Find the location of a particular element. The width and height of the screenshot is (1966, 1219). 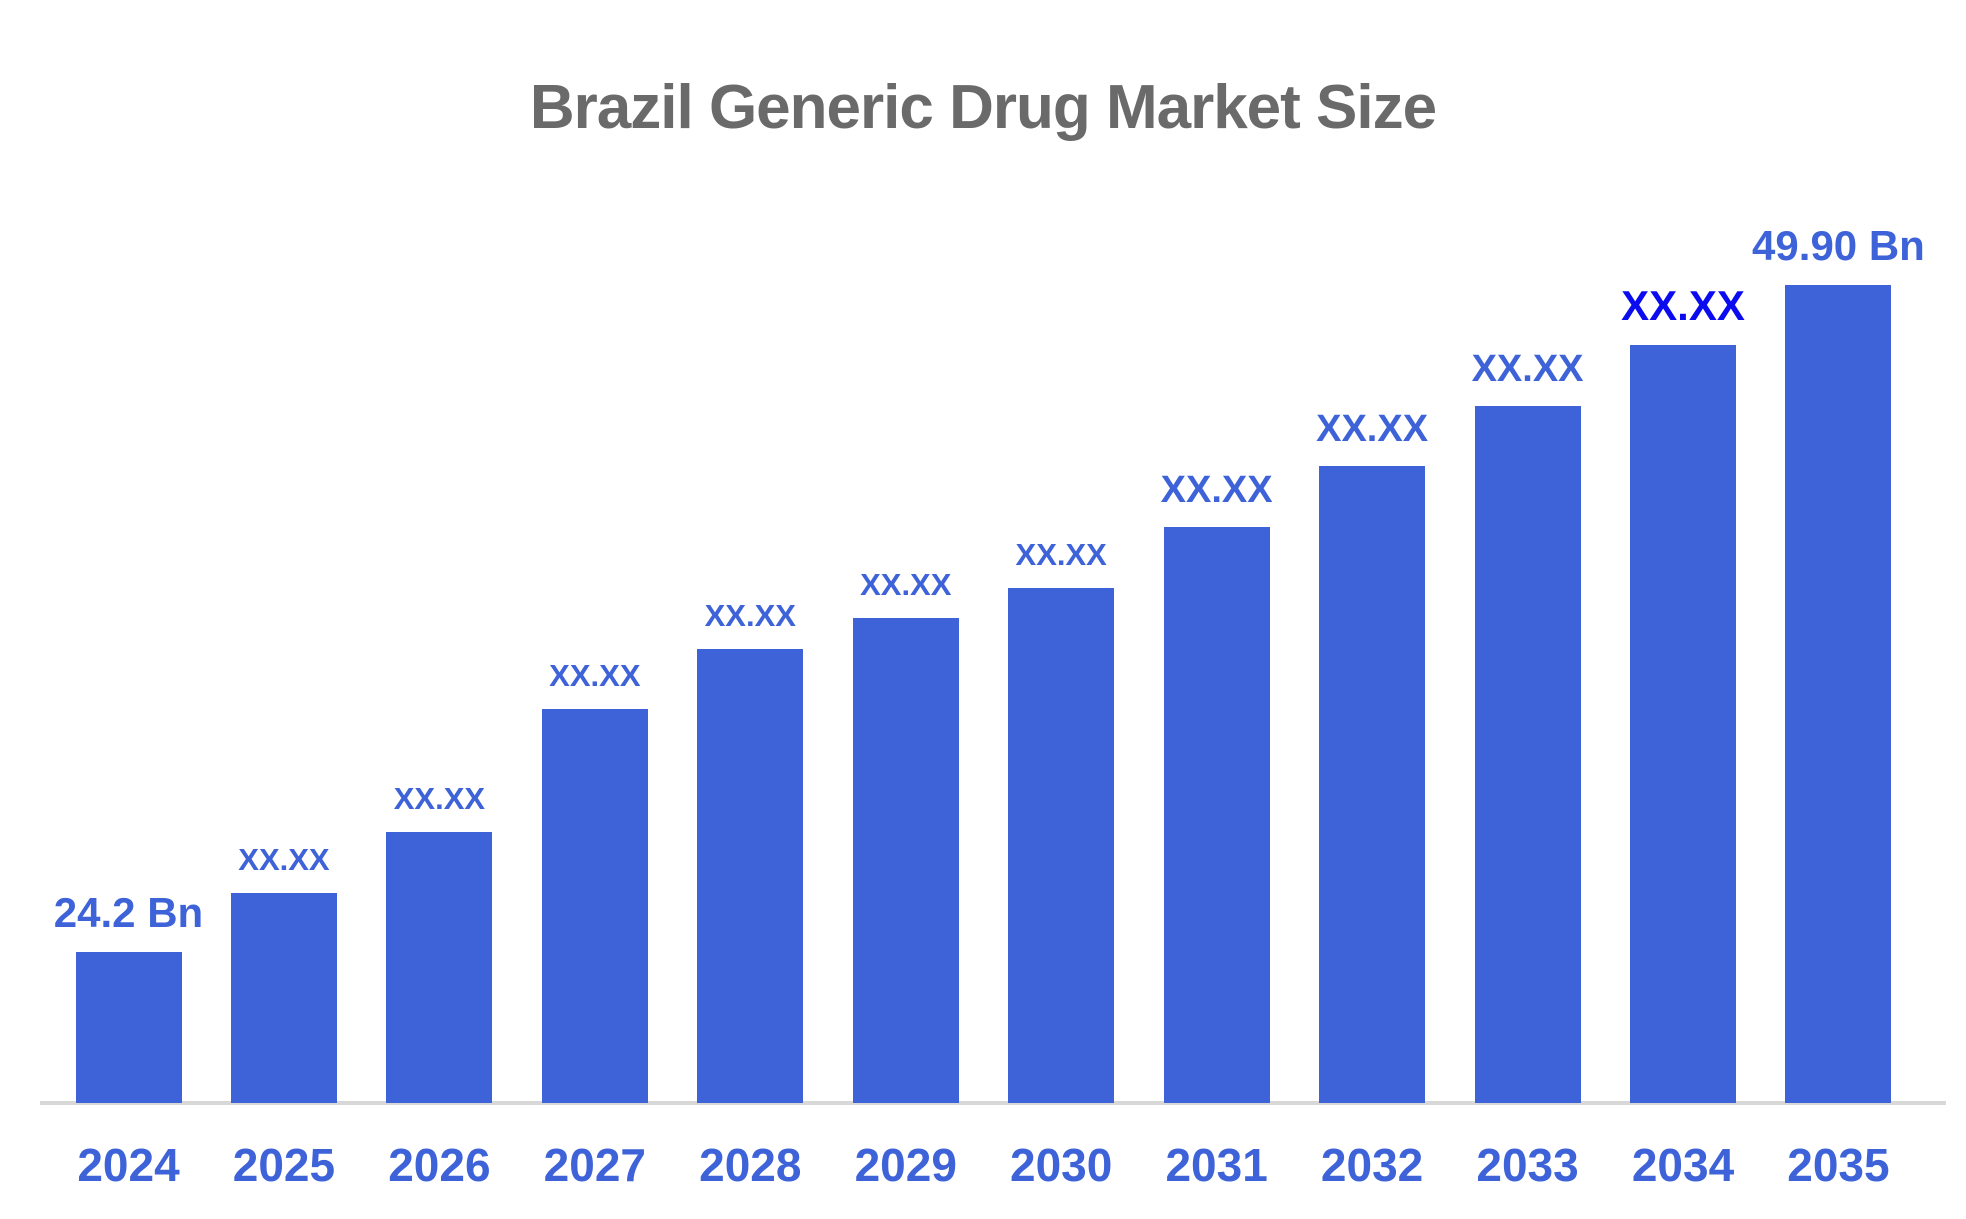

bar-group-2035: 49.90 Bn 2035 is located at coordinates (1838, 609).